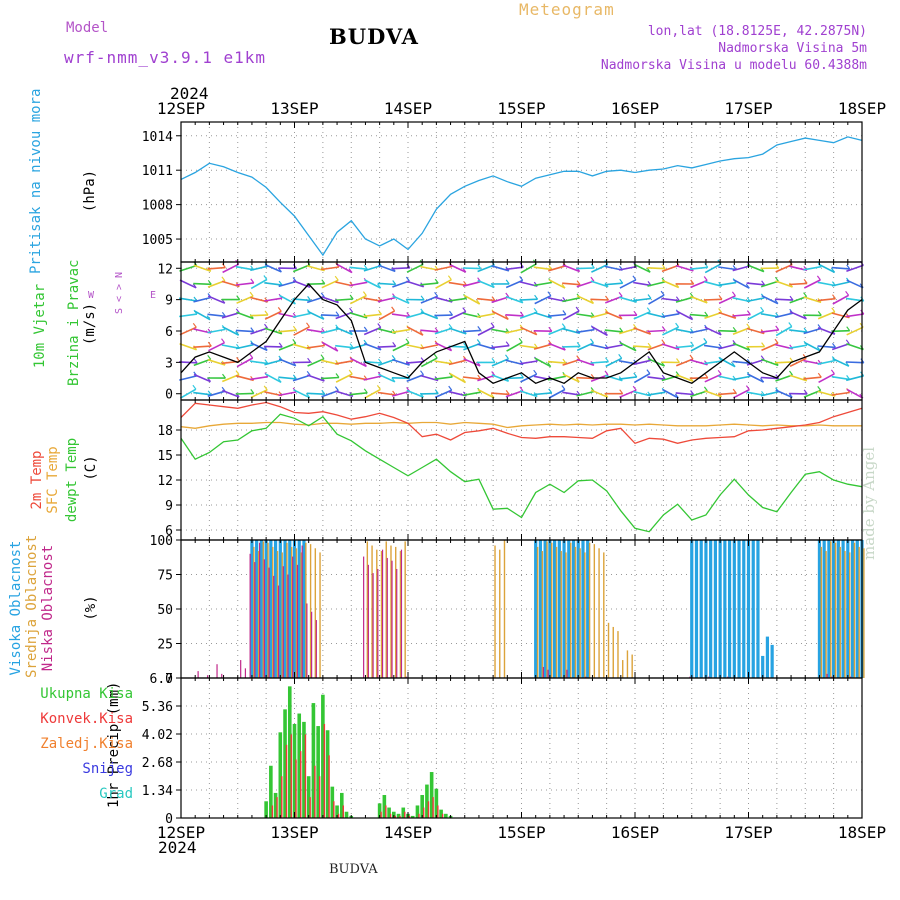 The height and width of the screenshot is (900, 900). I want to click on compass-arrow-left: <, so click(119, 299).